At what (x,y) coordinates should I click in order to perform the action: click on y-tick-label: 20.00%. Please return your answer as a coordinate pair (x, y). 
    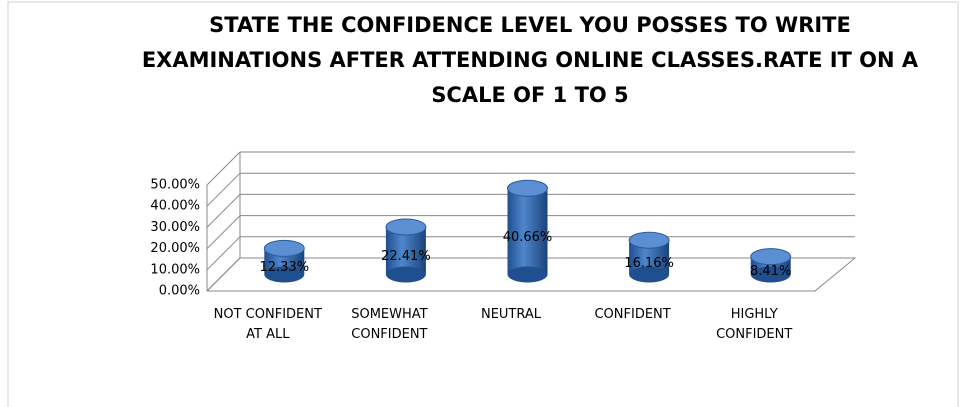
    Looking at the image, I should click on (175, 248).